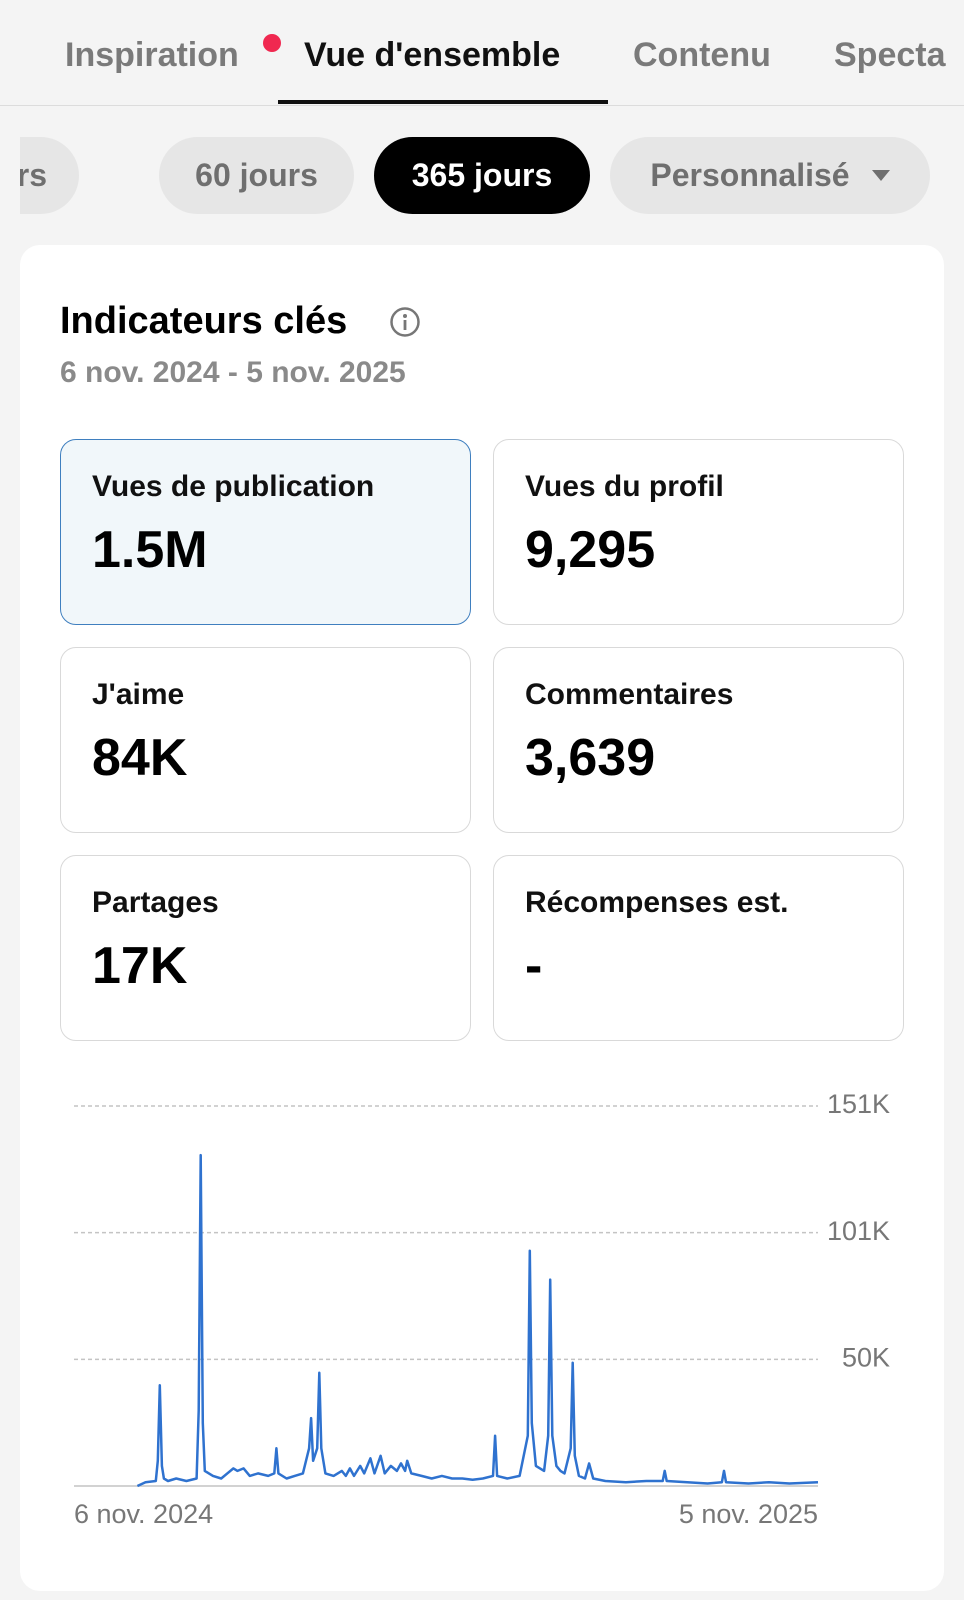  I want to click on period-row: jours 60 jours 365 jours Personnalisé, so click(492, 120).